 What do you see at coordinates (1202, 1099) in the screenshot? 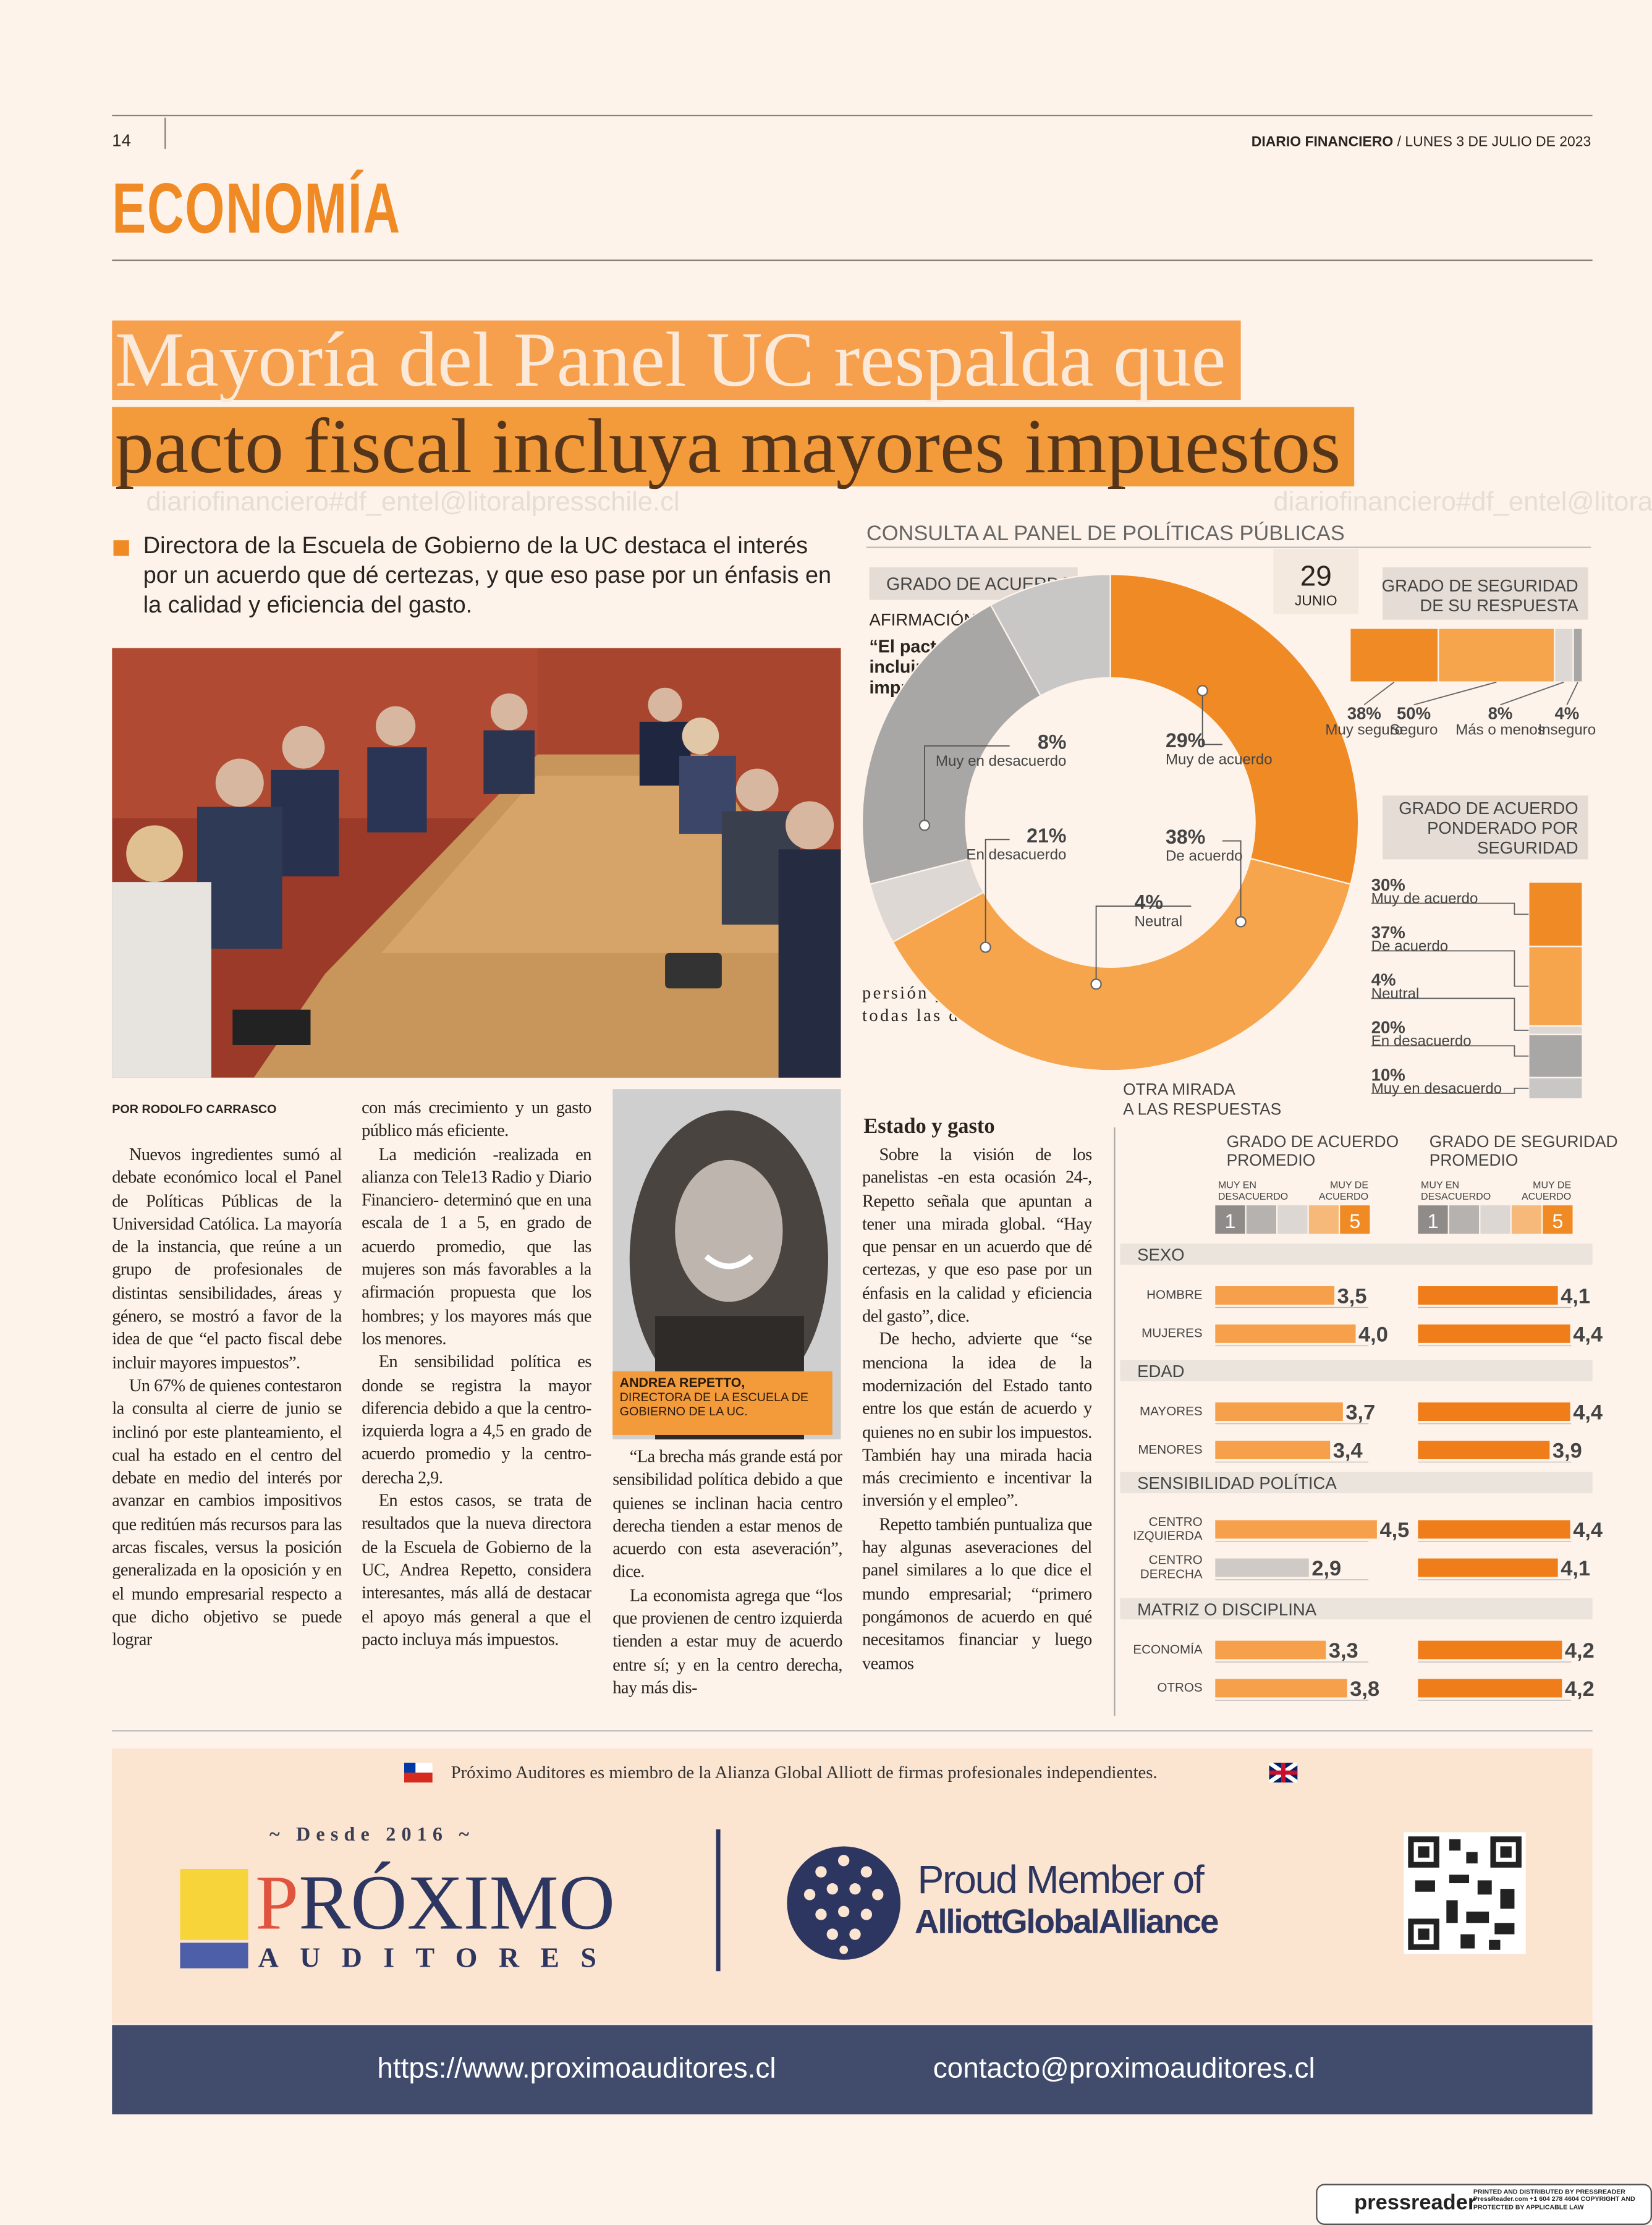
I see `section-title: OTRA MIRADA A LAS RESPUESTAS` at bounding box center [1202, 1099].